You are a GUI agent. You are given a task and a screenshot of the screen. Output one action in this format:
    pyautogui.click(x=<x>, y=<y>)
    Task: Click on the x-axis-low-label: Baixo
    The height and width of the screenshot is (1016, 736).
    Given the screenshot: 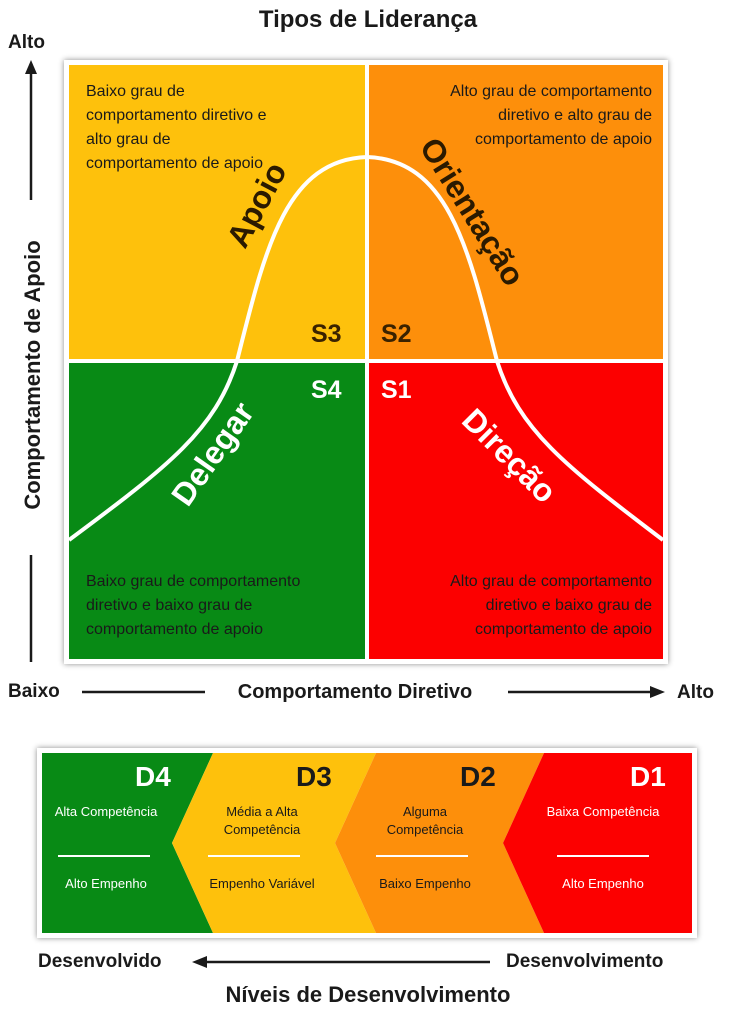 What is the action you would take?
    pyautogui.click(x=34, y=691)
    